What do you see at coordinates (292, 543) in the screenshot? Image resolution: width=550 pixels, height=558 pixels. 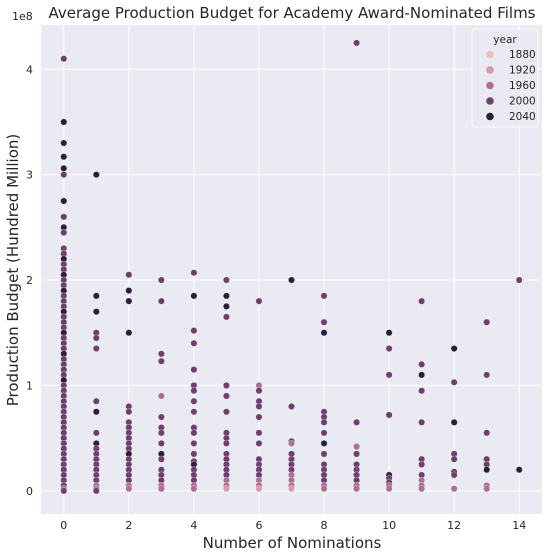 I see `x-axis-title: Number of Nominations` at bounding box center [292, 543].